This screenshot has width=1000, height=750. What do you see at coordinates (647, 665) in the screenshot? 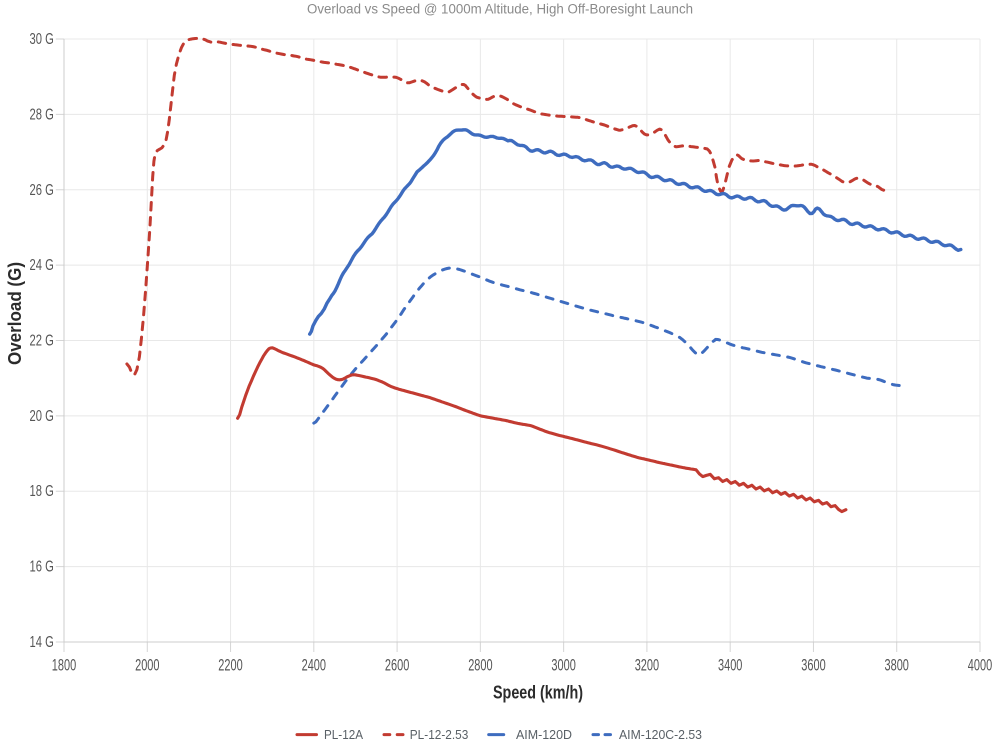
I see `svg-text: 3200` at bounding box center [647, 665].